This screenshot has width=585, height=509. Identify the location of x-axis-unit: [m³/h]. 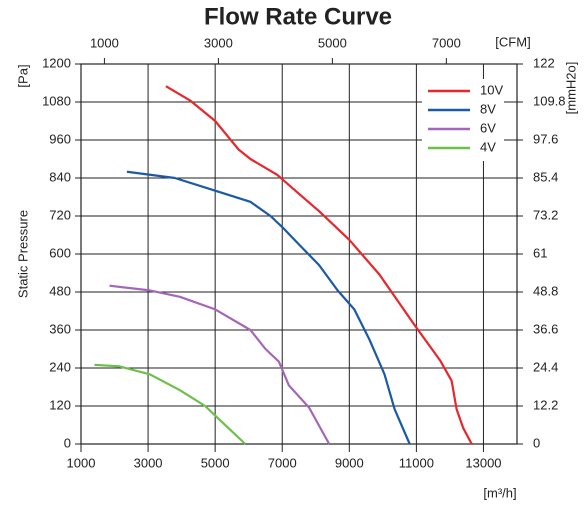
(499, 492).